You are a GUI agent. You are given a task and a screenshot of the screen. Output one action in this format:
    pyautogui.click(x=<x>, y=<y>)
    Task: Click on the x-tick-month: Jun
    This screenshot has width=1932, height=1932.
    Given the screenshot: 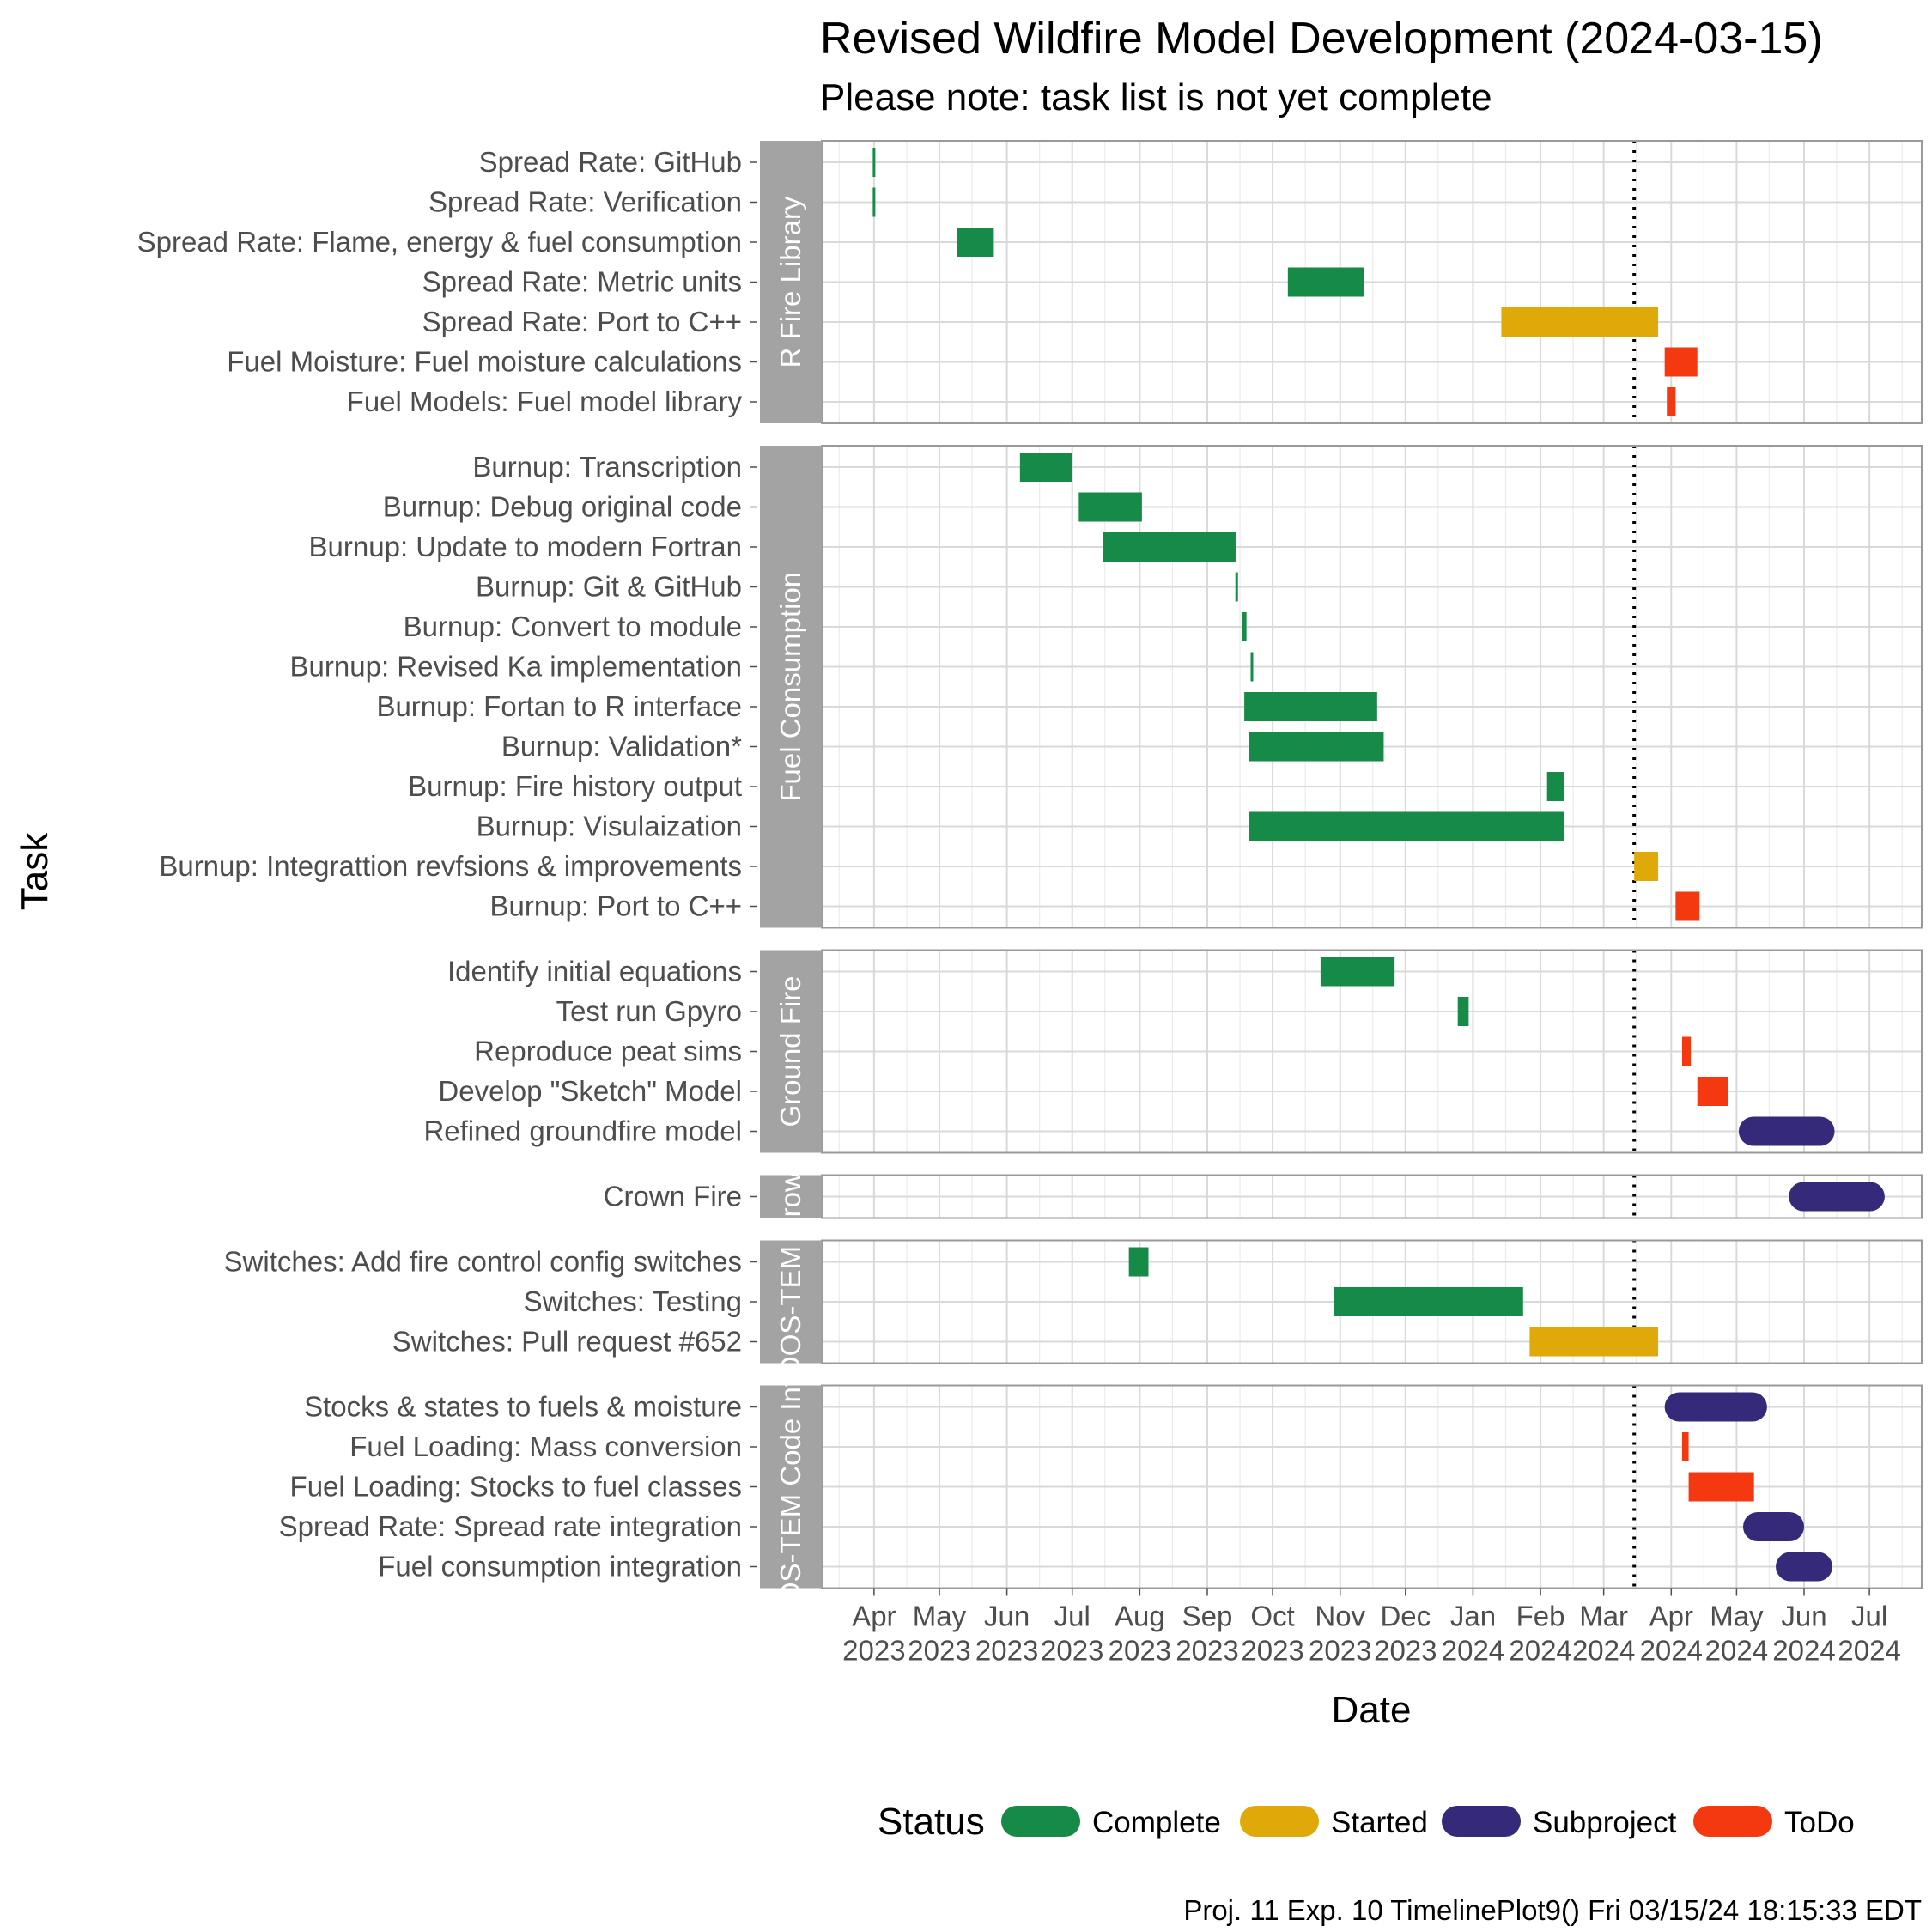 What is the action you would take?
    pyautogui.click(x=1007, y=1616)
    